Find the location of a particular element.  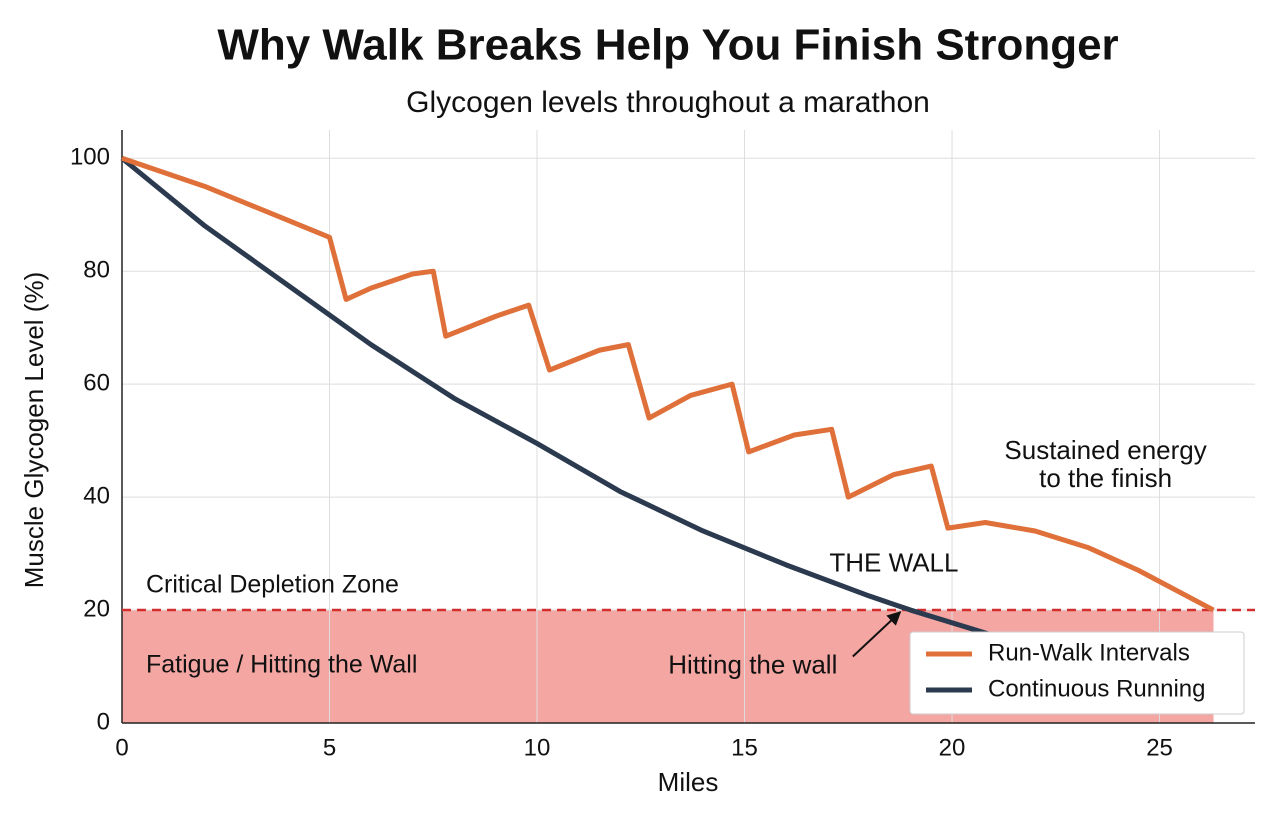

x-tick-label: 20 is located at coordinates (952, 747).